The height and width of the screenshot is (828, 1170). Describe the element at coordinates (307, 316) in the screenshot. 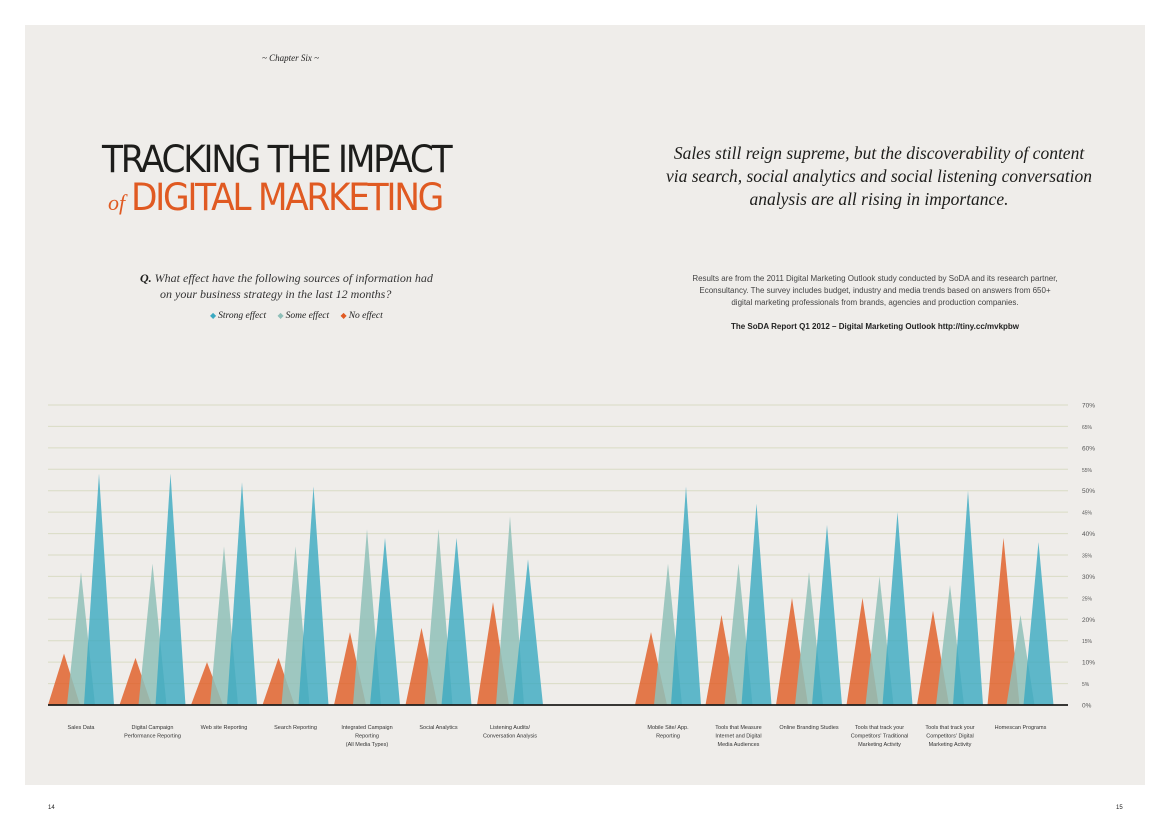

I see `legend-some-label: Some effect` at that location.